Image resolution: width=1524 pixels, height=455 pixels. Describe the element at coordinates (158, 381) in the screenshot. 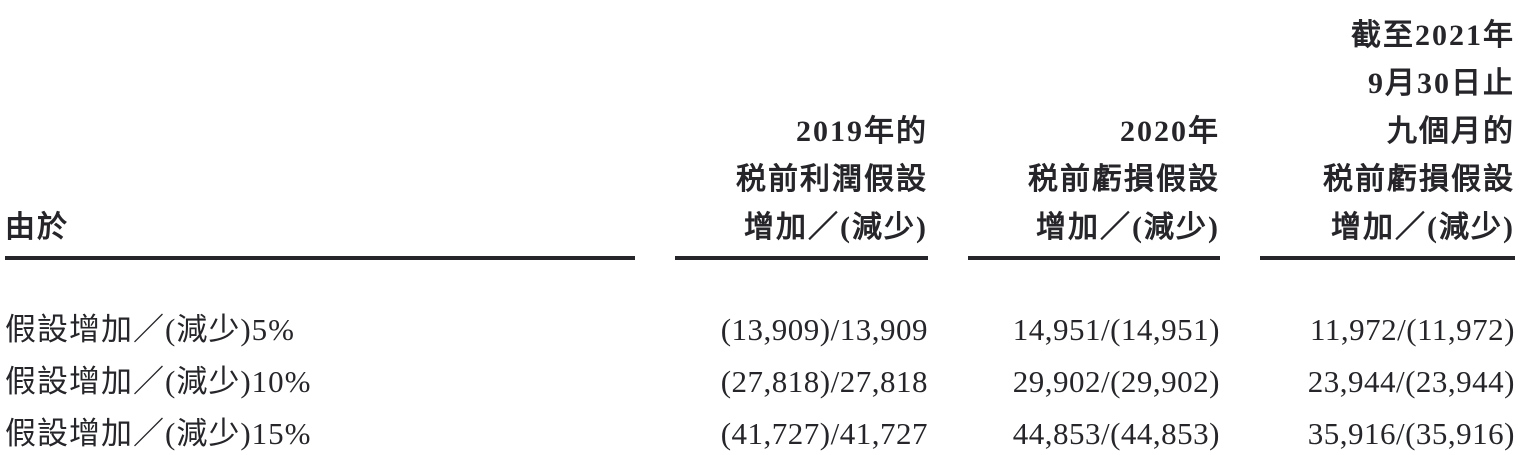

I see `row-label: 假設增加／(減少)10%` at that location.